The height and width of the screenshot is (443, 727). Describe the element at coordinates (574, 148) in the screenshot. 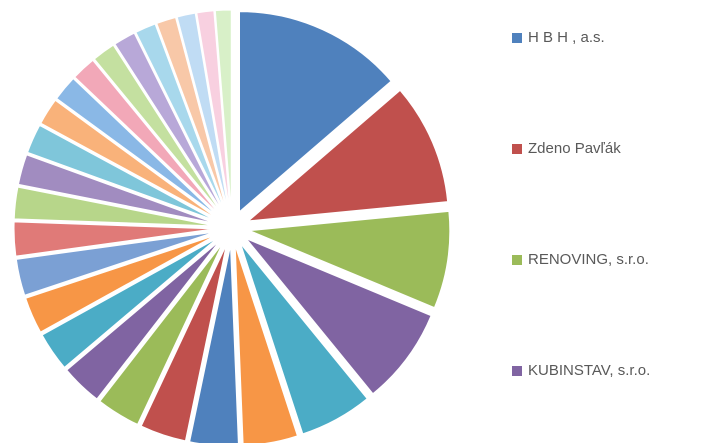

I see `legend-label: Zdeno Pavľák` at that location.